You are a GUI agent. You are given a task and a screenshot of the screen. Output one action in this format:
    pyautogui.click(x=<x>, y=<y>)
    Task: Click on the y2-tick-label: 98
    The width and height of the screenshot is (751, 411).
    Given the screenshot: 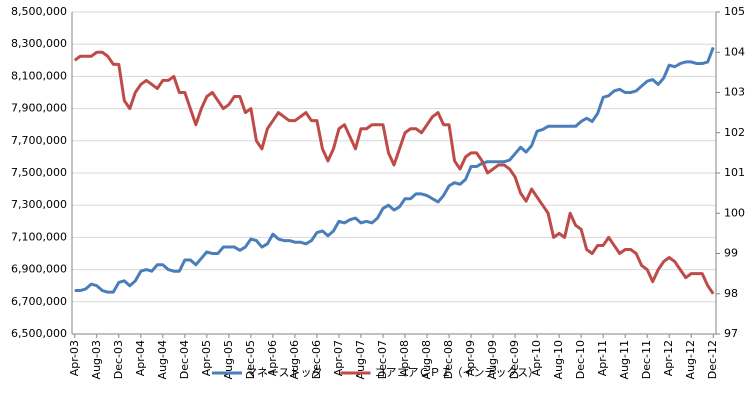 What is the action you would take?
    pyautogui.click(x=731, y=293)
    